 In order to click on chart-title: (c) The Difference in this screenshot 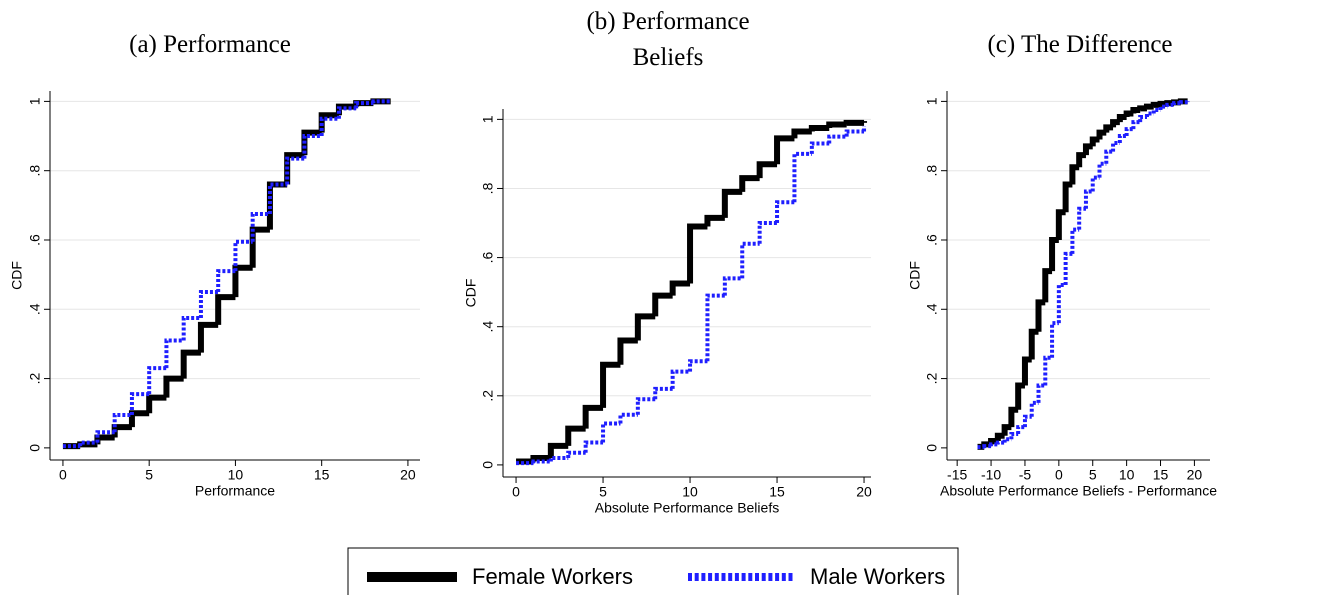, I will do `click(1080, 44)`.